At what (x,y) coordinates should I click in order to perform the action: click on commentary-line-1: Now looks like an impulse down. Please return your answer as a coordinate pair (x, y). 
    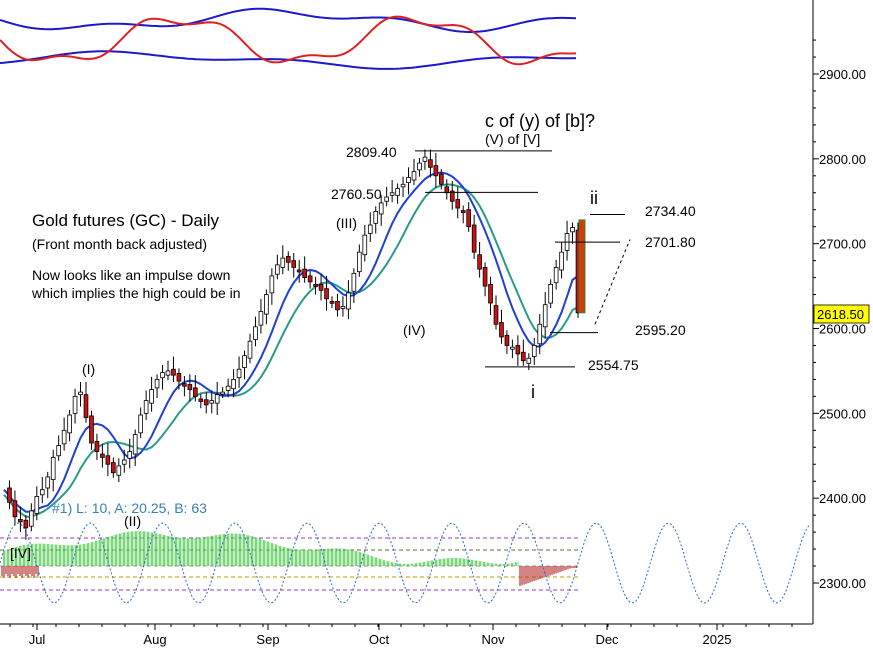
    Looking at the image, I should click on (131, 275).